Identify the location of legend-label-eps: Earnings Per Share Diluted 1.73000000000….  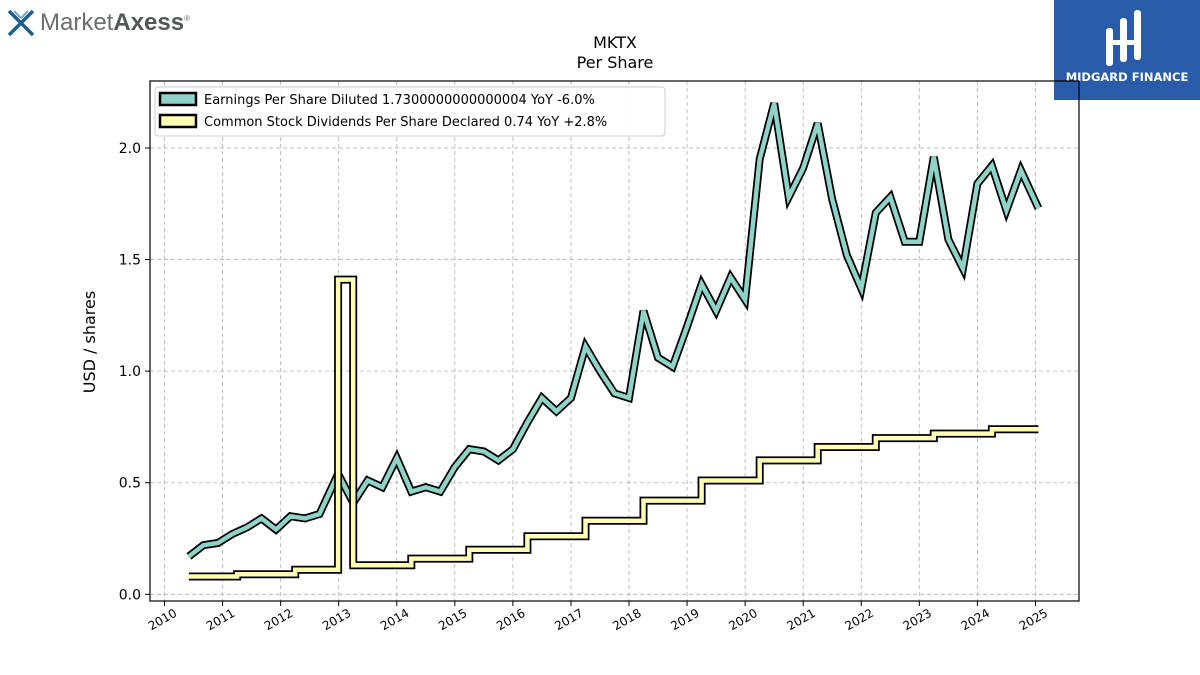
(399, 100).